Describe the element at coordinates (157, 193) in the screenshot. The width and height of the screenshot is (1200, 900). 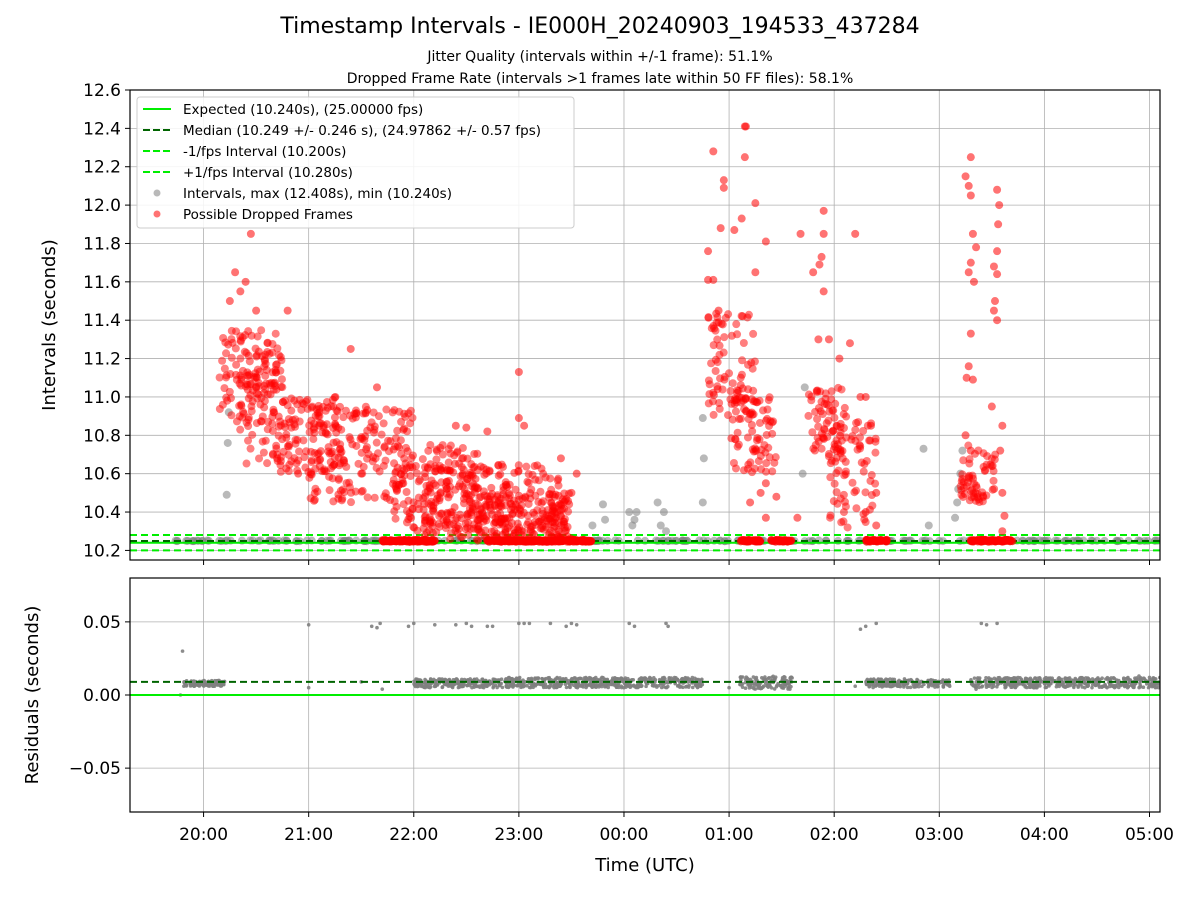
I see `legend-dot-swatch` at that location.